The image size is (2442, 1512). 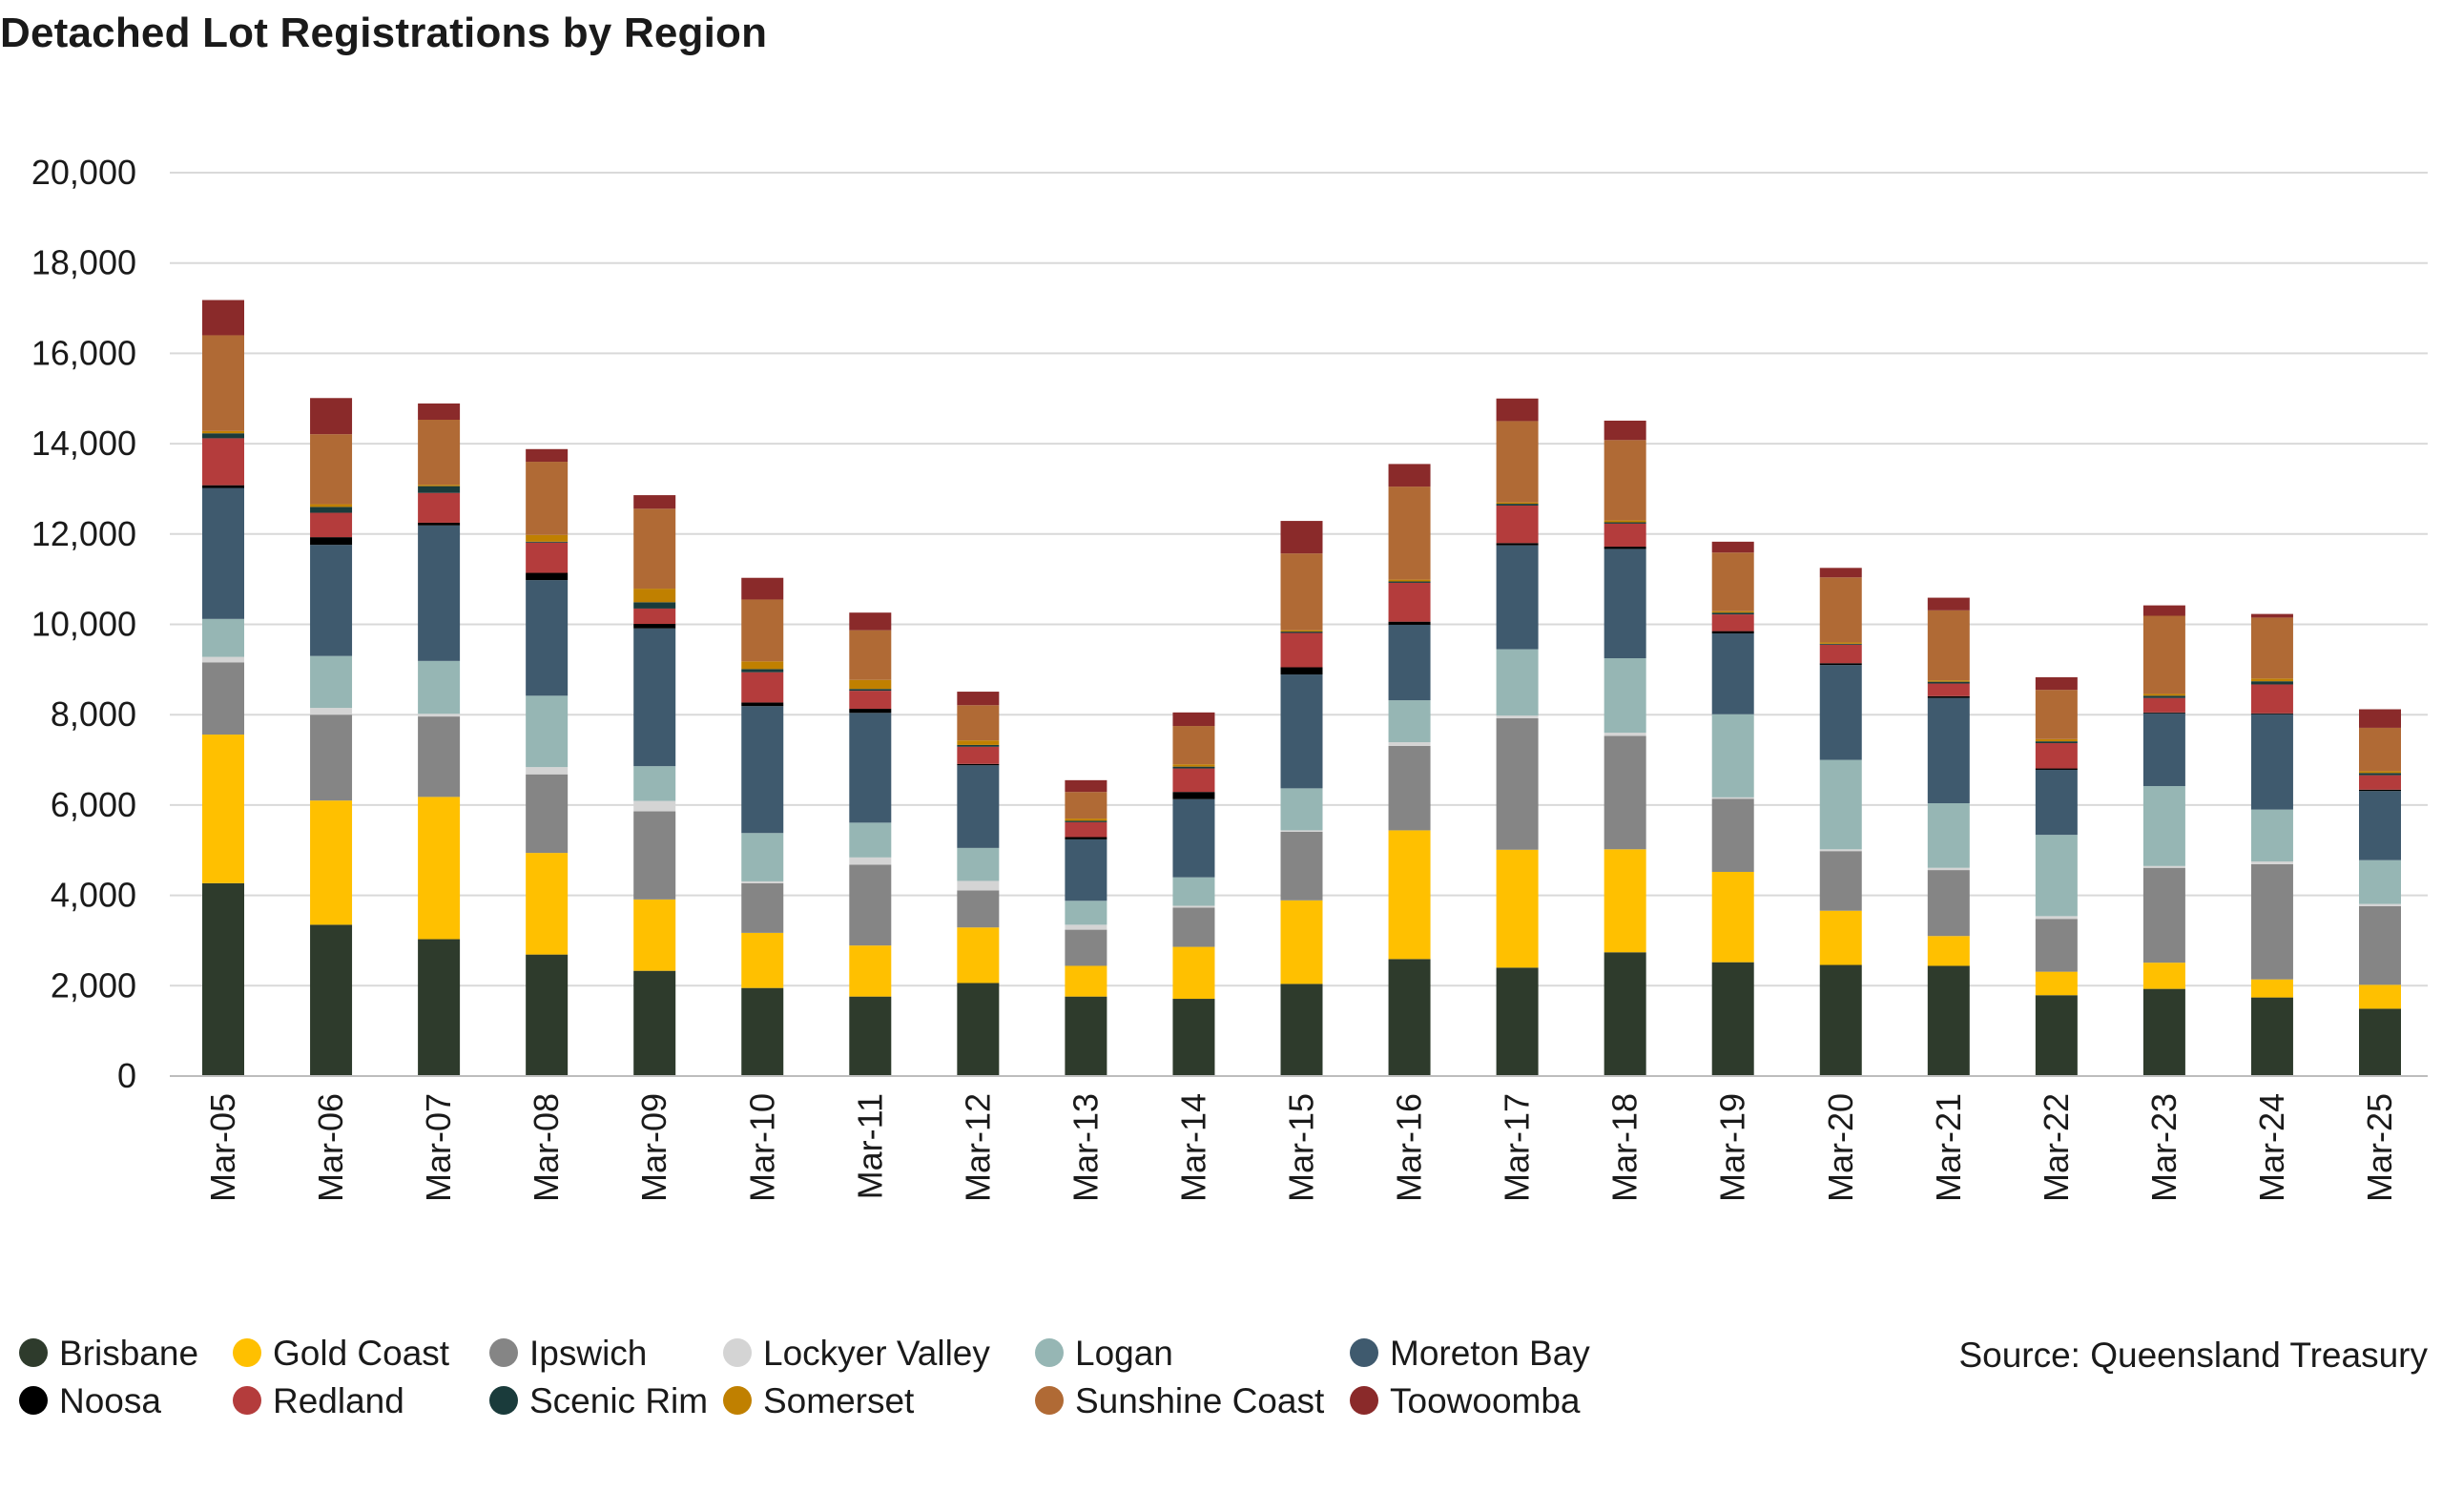 What do you see at coordinates (1200, 1400) in the screenshot?
I see `legend-label: Sunshine Coast` at bounding box center [1200, 1400].